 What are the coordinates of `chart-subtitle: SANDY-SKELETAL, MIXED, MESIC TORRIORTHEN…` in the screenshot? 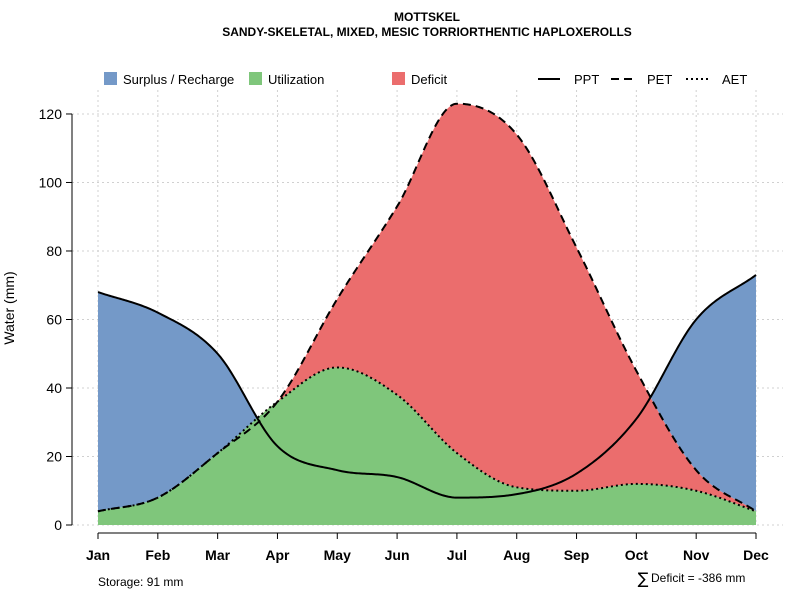 It's located at (427, 32).